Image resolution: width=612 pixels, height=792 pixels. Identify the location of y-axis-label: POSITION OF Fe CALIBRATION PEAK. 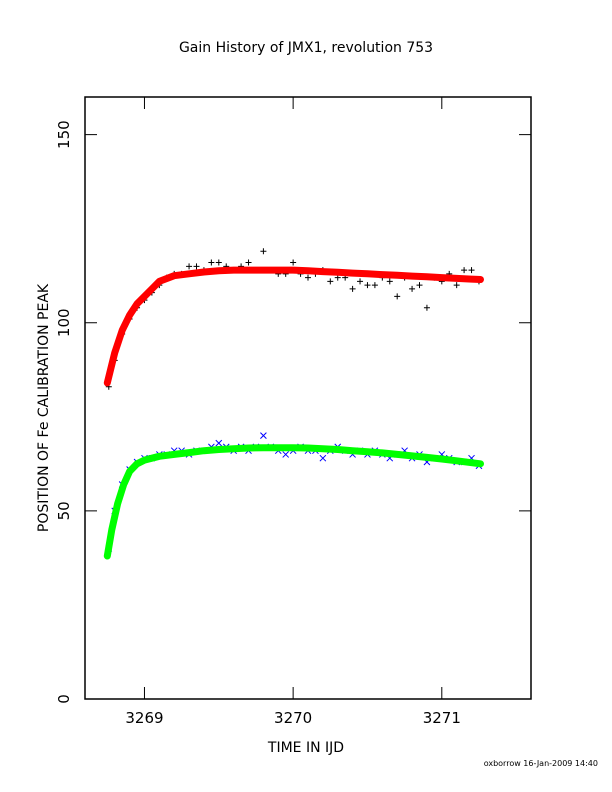
(44, 407).